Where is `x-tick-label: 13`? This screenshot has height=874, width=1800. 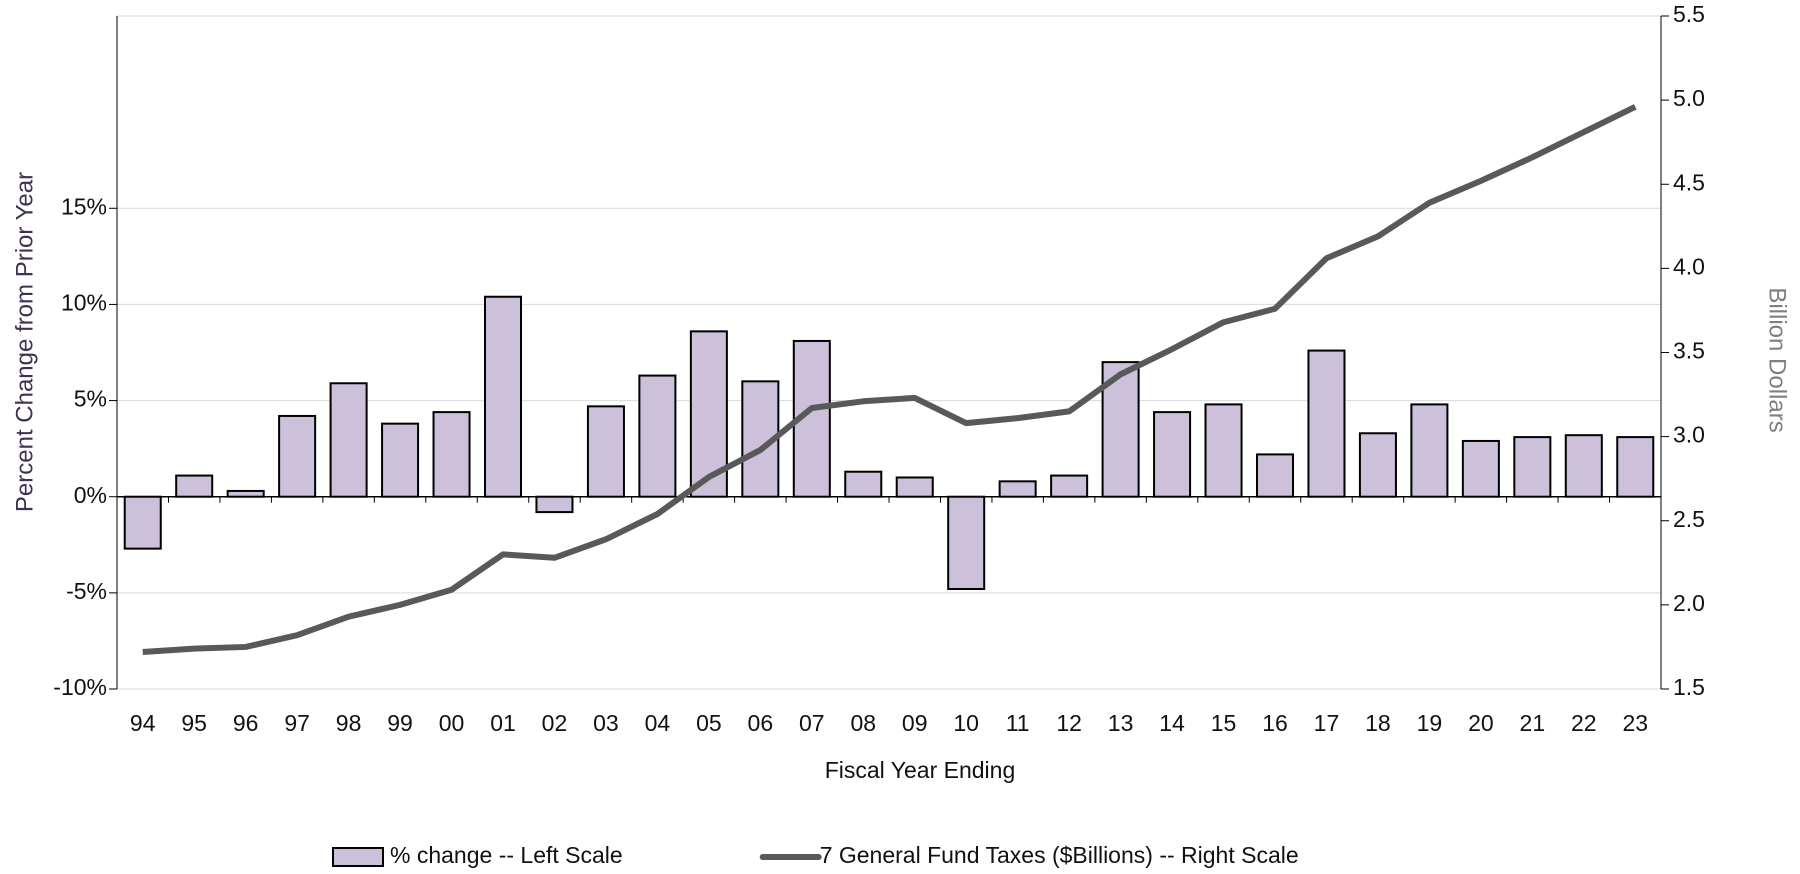 x-tick-label: 13 is located at coordinates (1121, 723).